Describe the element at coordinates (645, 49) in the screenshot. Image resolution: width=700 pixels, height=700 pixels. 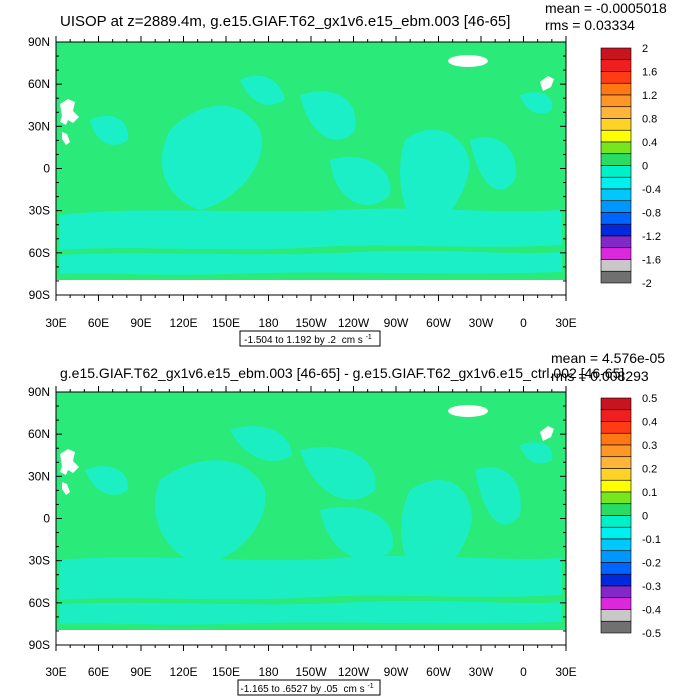
I see `colorbar-label: 2` at that location.